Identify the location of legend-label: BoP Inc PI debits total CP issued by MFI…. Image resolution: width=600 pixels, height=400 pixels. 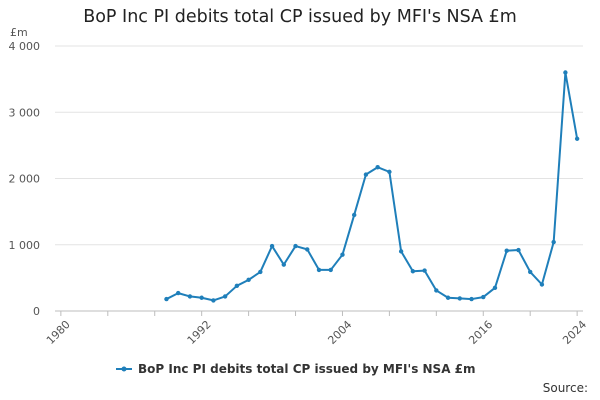
(307, 369).